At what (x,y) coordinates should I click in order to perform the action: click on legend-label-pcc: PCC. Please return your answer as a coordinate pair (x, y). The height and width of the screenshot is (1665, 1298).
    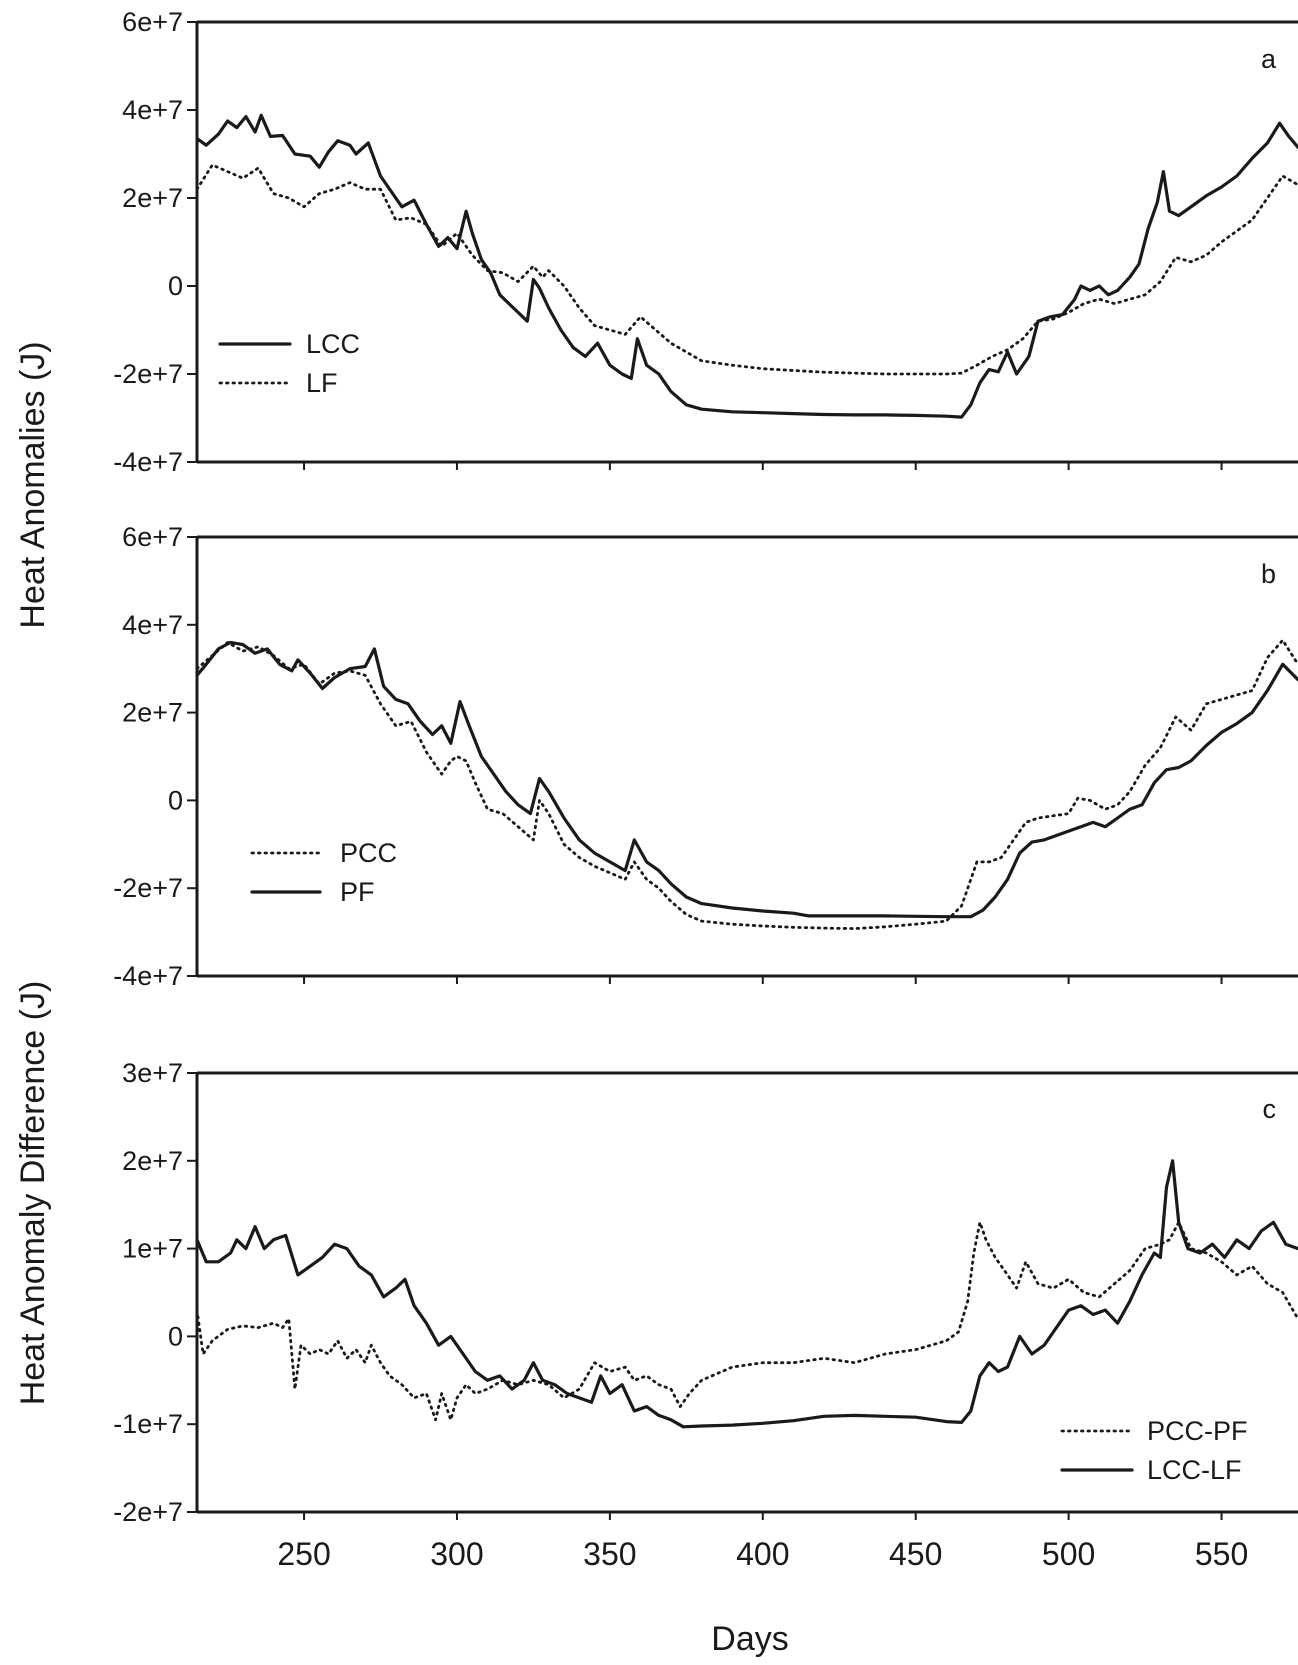
    Looking at the image, I should click on (368, 853).